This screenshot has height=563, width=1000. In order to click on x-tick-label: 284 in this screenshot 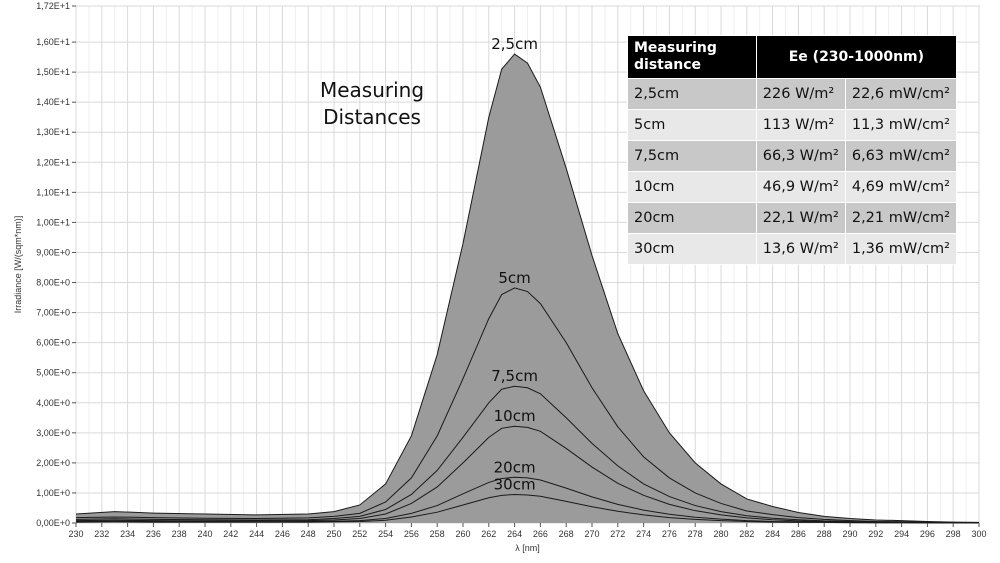, I will do `click(772, 534)`.